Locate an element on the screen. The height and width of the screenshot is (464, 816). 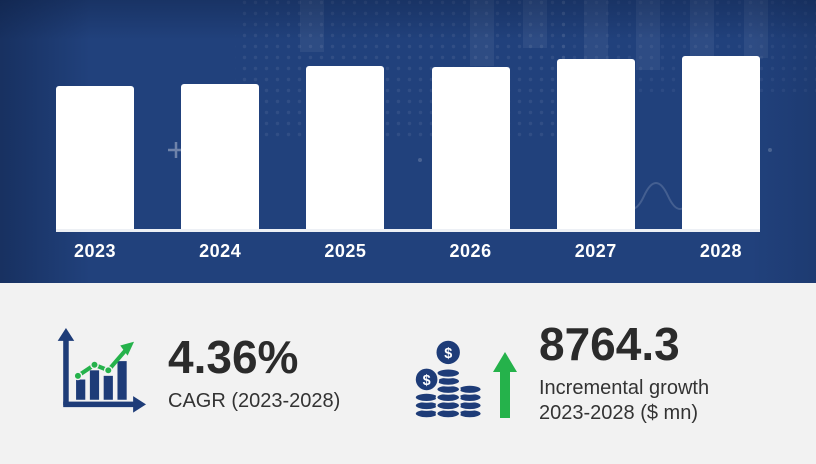
year-label-2026: 2026 is located at coordinates (470, 251).